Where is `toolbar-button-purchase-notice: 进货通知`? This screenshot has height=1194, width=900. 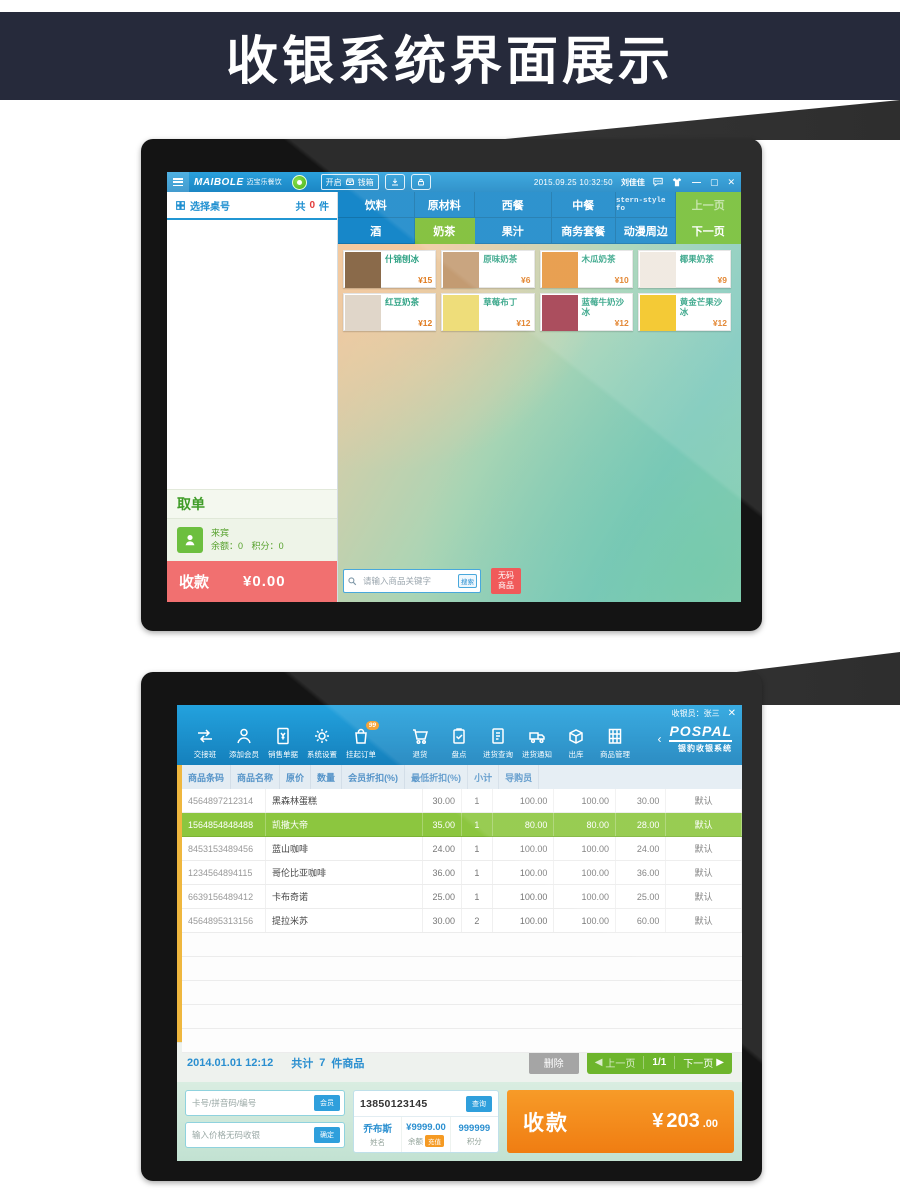 toolbar-button-purchase-notice: 进货通知 is located at coordinates (537, 742).